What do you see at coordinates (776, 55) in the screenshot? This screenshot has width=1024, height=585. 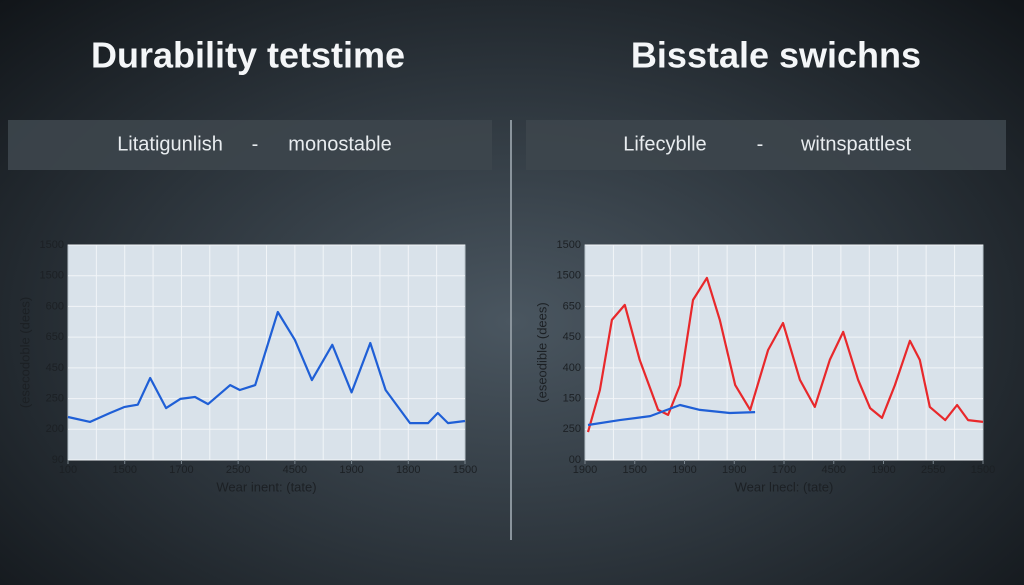 I see `heading: Bisstale swichns` at bounding box center [776, 55].